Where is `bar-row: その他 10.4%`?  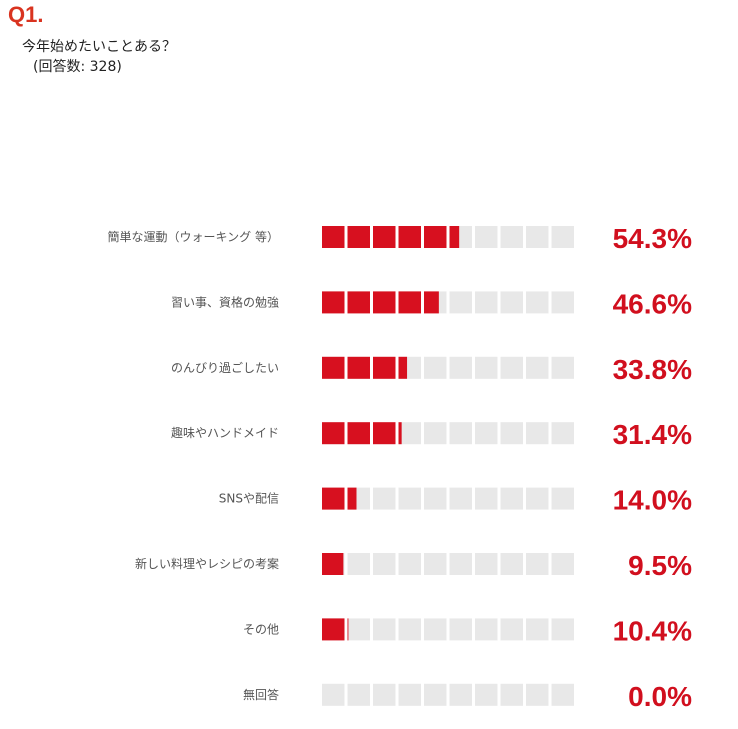
bar-row: その他 10.4% is located at coordinates (467, 630).